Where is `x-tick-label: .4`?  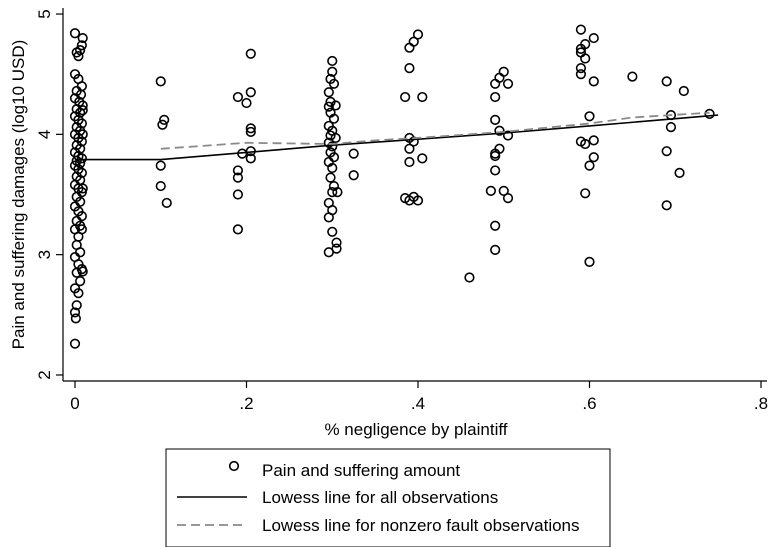 x-tick-label: .4 is located at coordinates (418, 403).